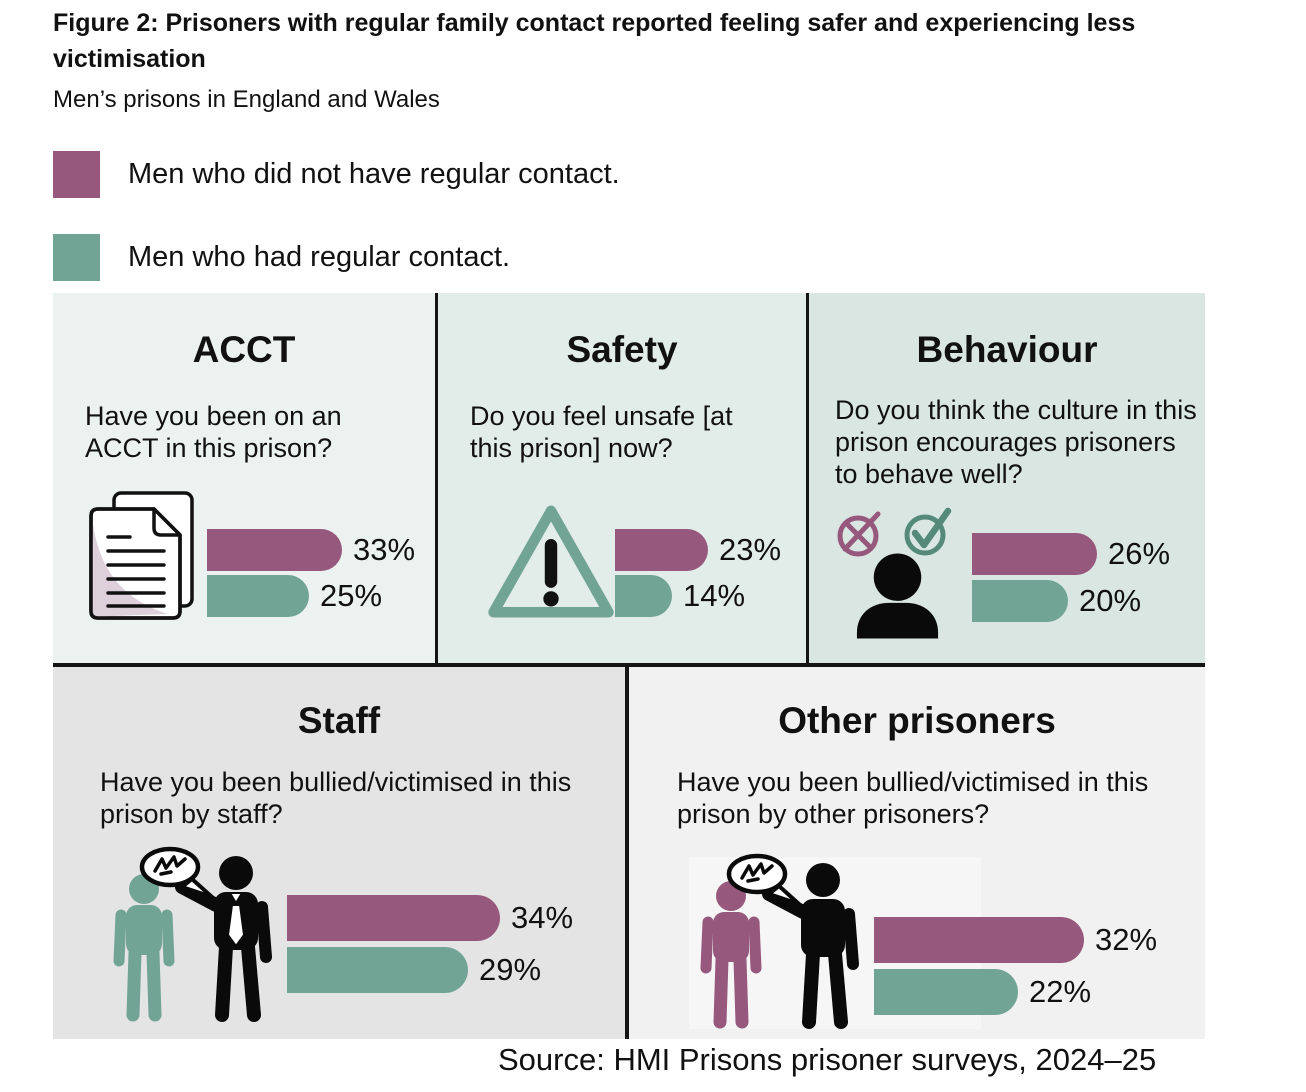  What do you see at coordinates (714, 595) in the screenshot?
I see `safety-bar-label-had-contact: 14%` at bounding box center [714, 595].